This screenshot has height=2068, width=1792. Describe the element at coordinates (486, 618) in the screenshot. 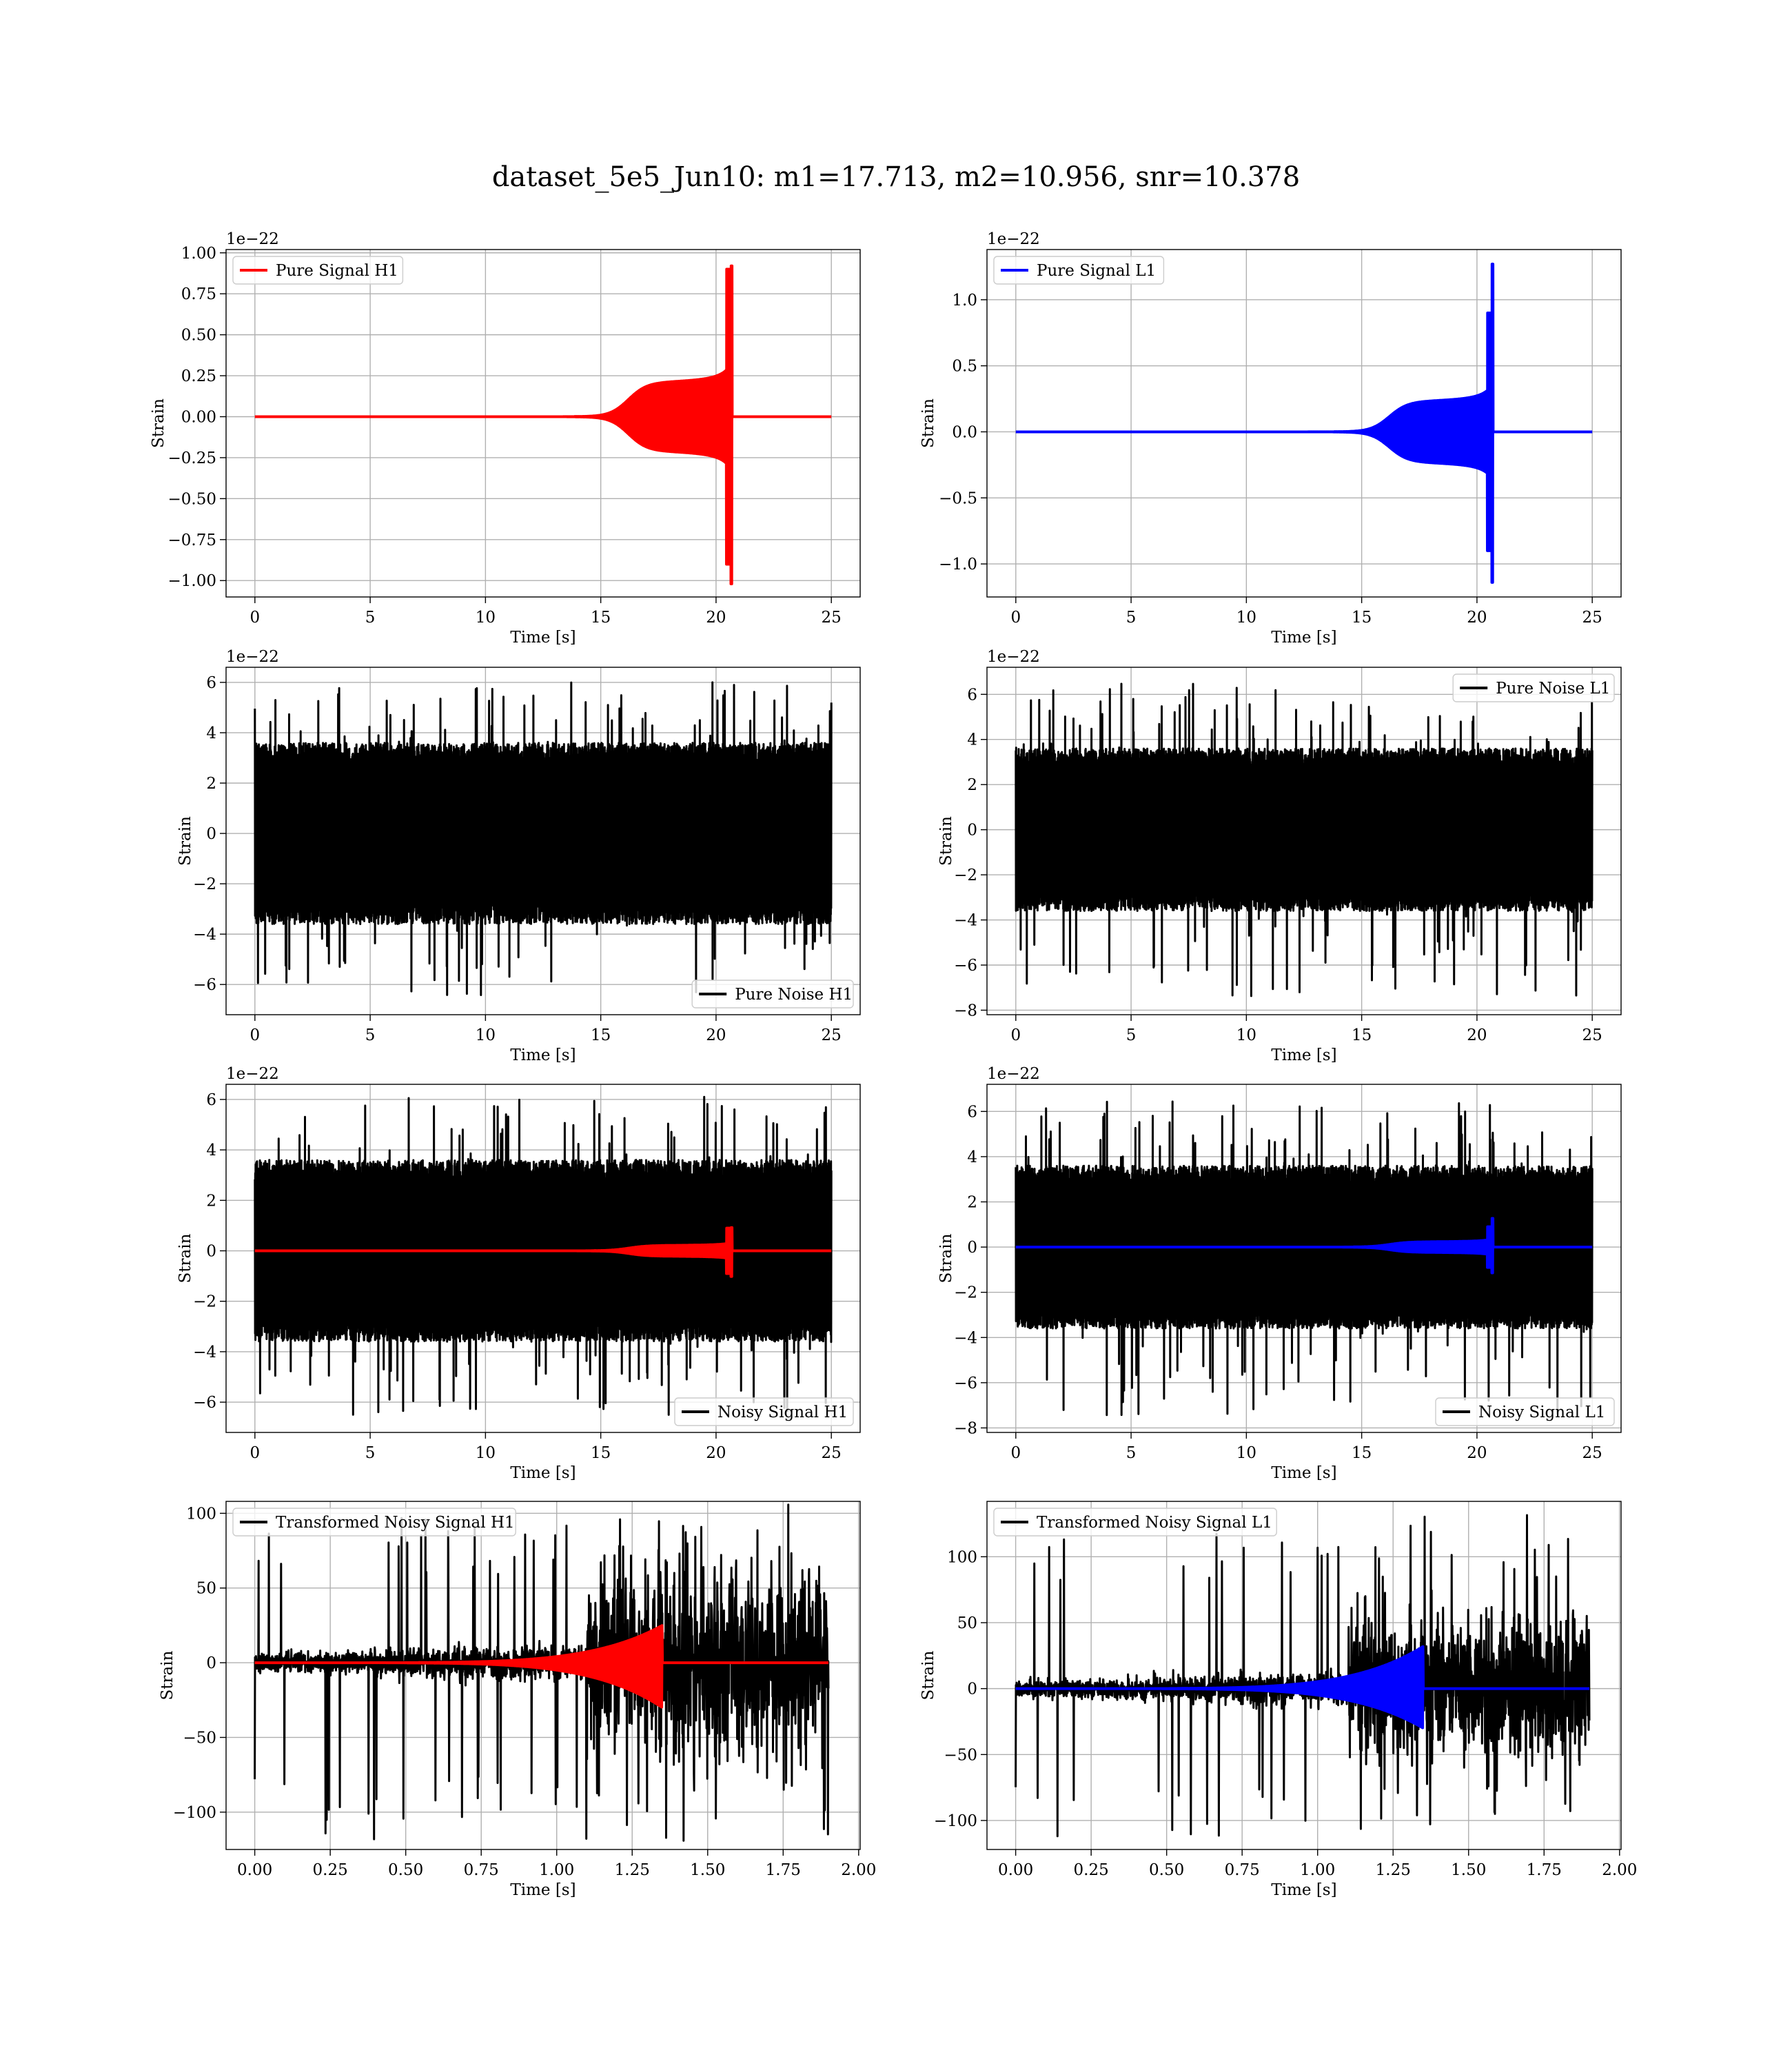

I see `x-tick-label: 10` at that location.